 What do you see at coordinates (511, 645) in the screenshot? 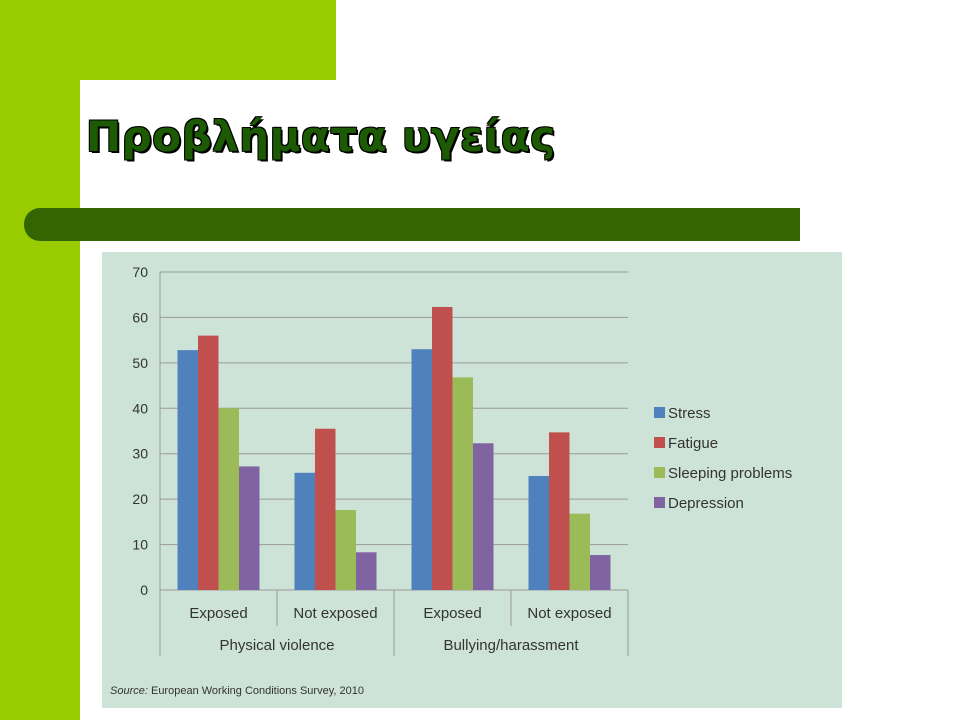
I see `x-group-label: Bullying/harassment` at bounding box center [511, 645].